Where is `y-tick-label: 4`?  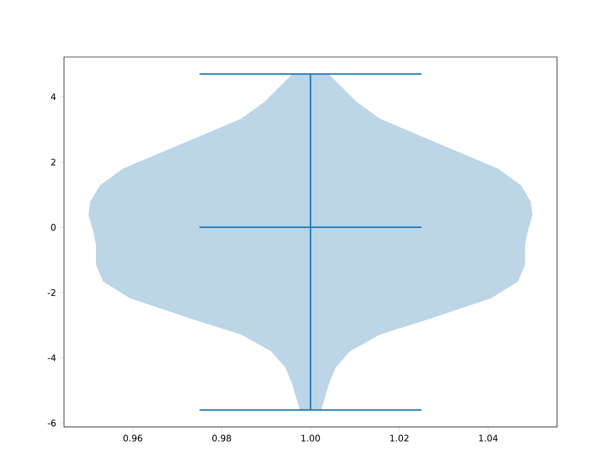
y-tick-label: 4 is located at coordinates (53, 97).